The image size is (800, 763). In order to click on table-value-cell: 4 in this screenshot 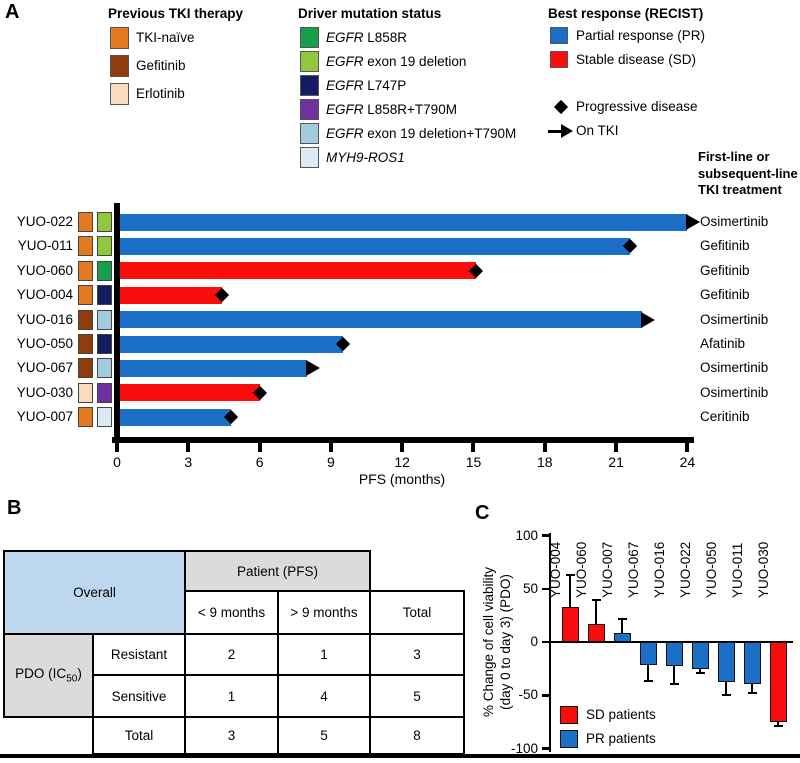, I will do `click(324, 696)`.